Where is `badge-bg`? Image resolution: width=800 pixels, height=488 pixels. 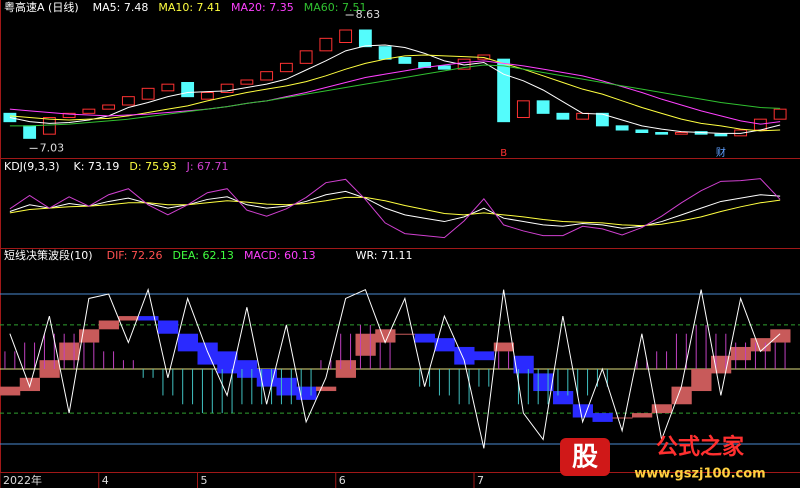
badge-bg is located at coordinates (585, 457).